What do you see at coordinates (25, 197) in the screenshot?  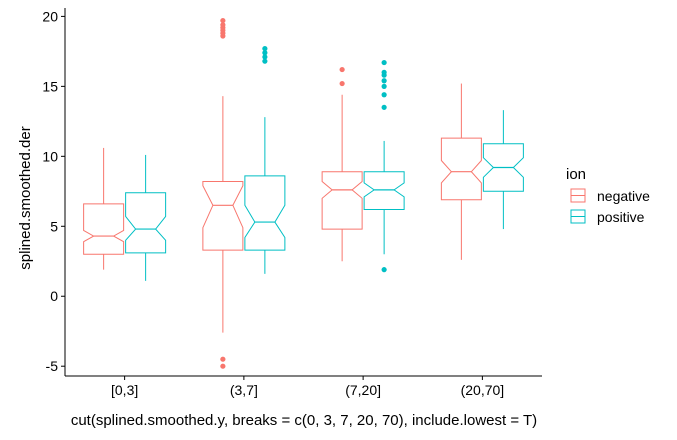 I see `y-axis-label: splined.smoothed.der` at bounding box center [25, 197].